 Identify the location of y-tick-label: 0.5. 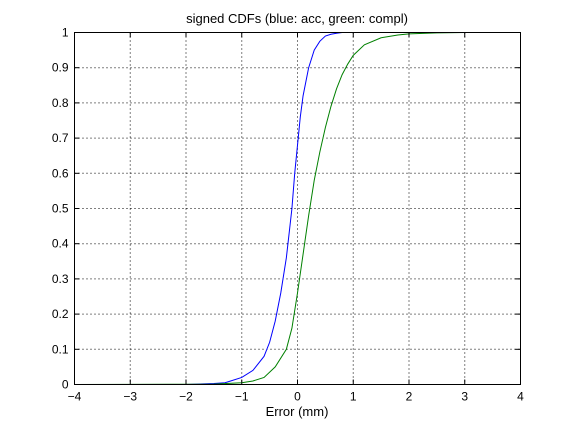
(60, 209).